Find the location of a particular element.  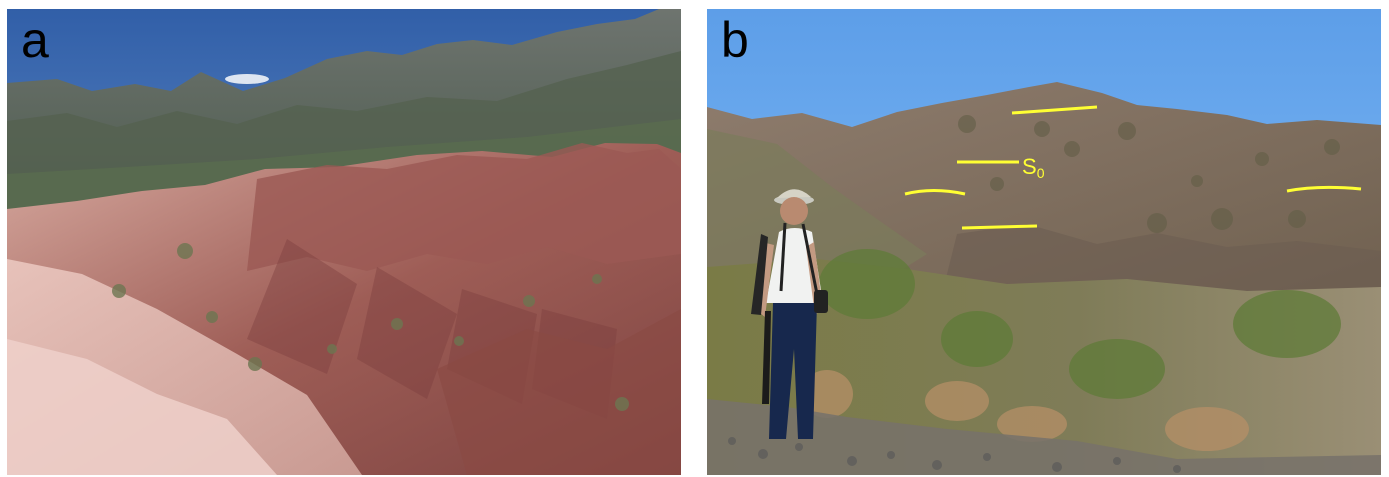

hill-bushes is located at coordinates (1149, 174).